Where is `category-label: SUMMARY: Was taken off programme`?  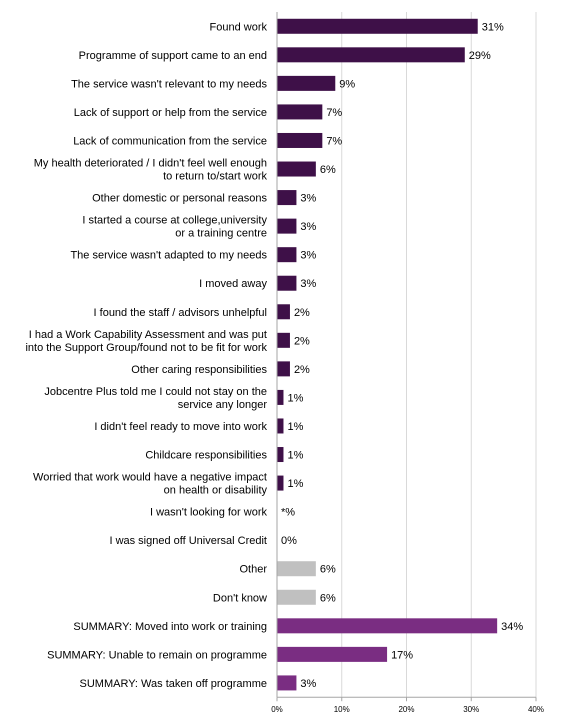
category-label: SUMMARY: Was taken off programme is located at coordinates (173, 684).